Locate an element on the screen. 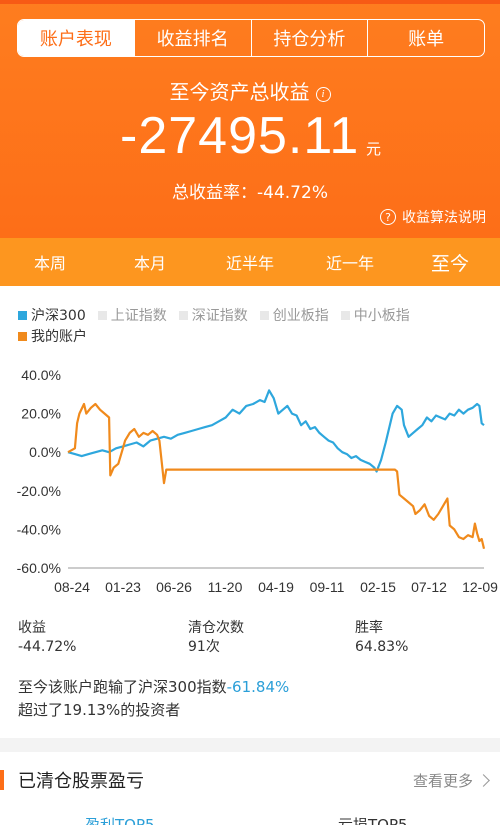 This screenshot has width=500, height=825. total-profit-title: 至今资产总收益 is located at coordinates (239, 92).